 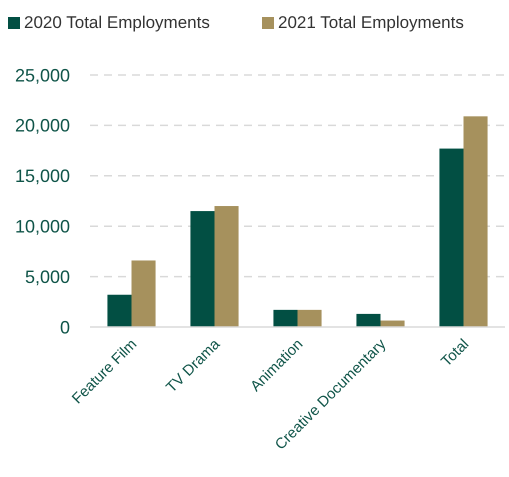 What do you see at coordinates (65, 327) in the screenshot?
I see `y-tick-label: 0` at bounding box center [65, 327].